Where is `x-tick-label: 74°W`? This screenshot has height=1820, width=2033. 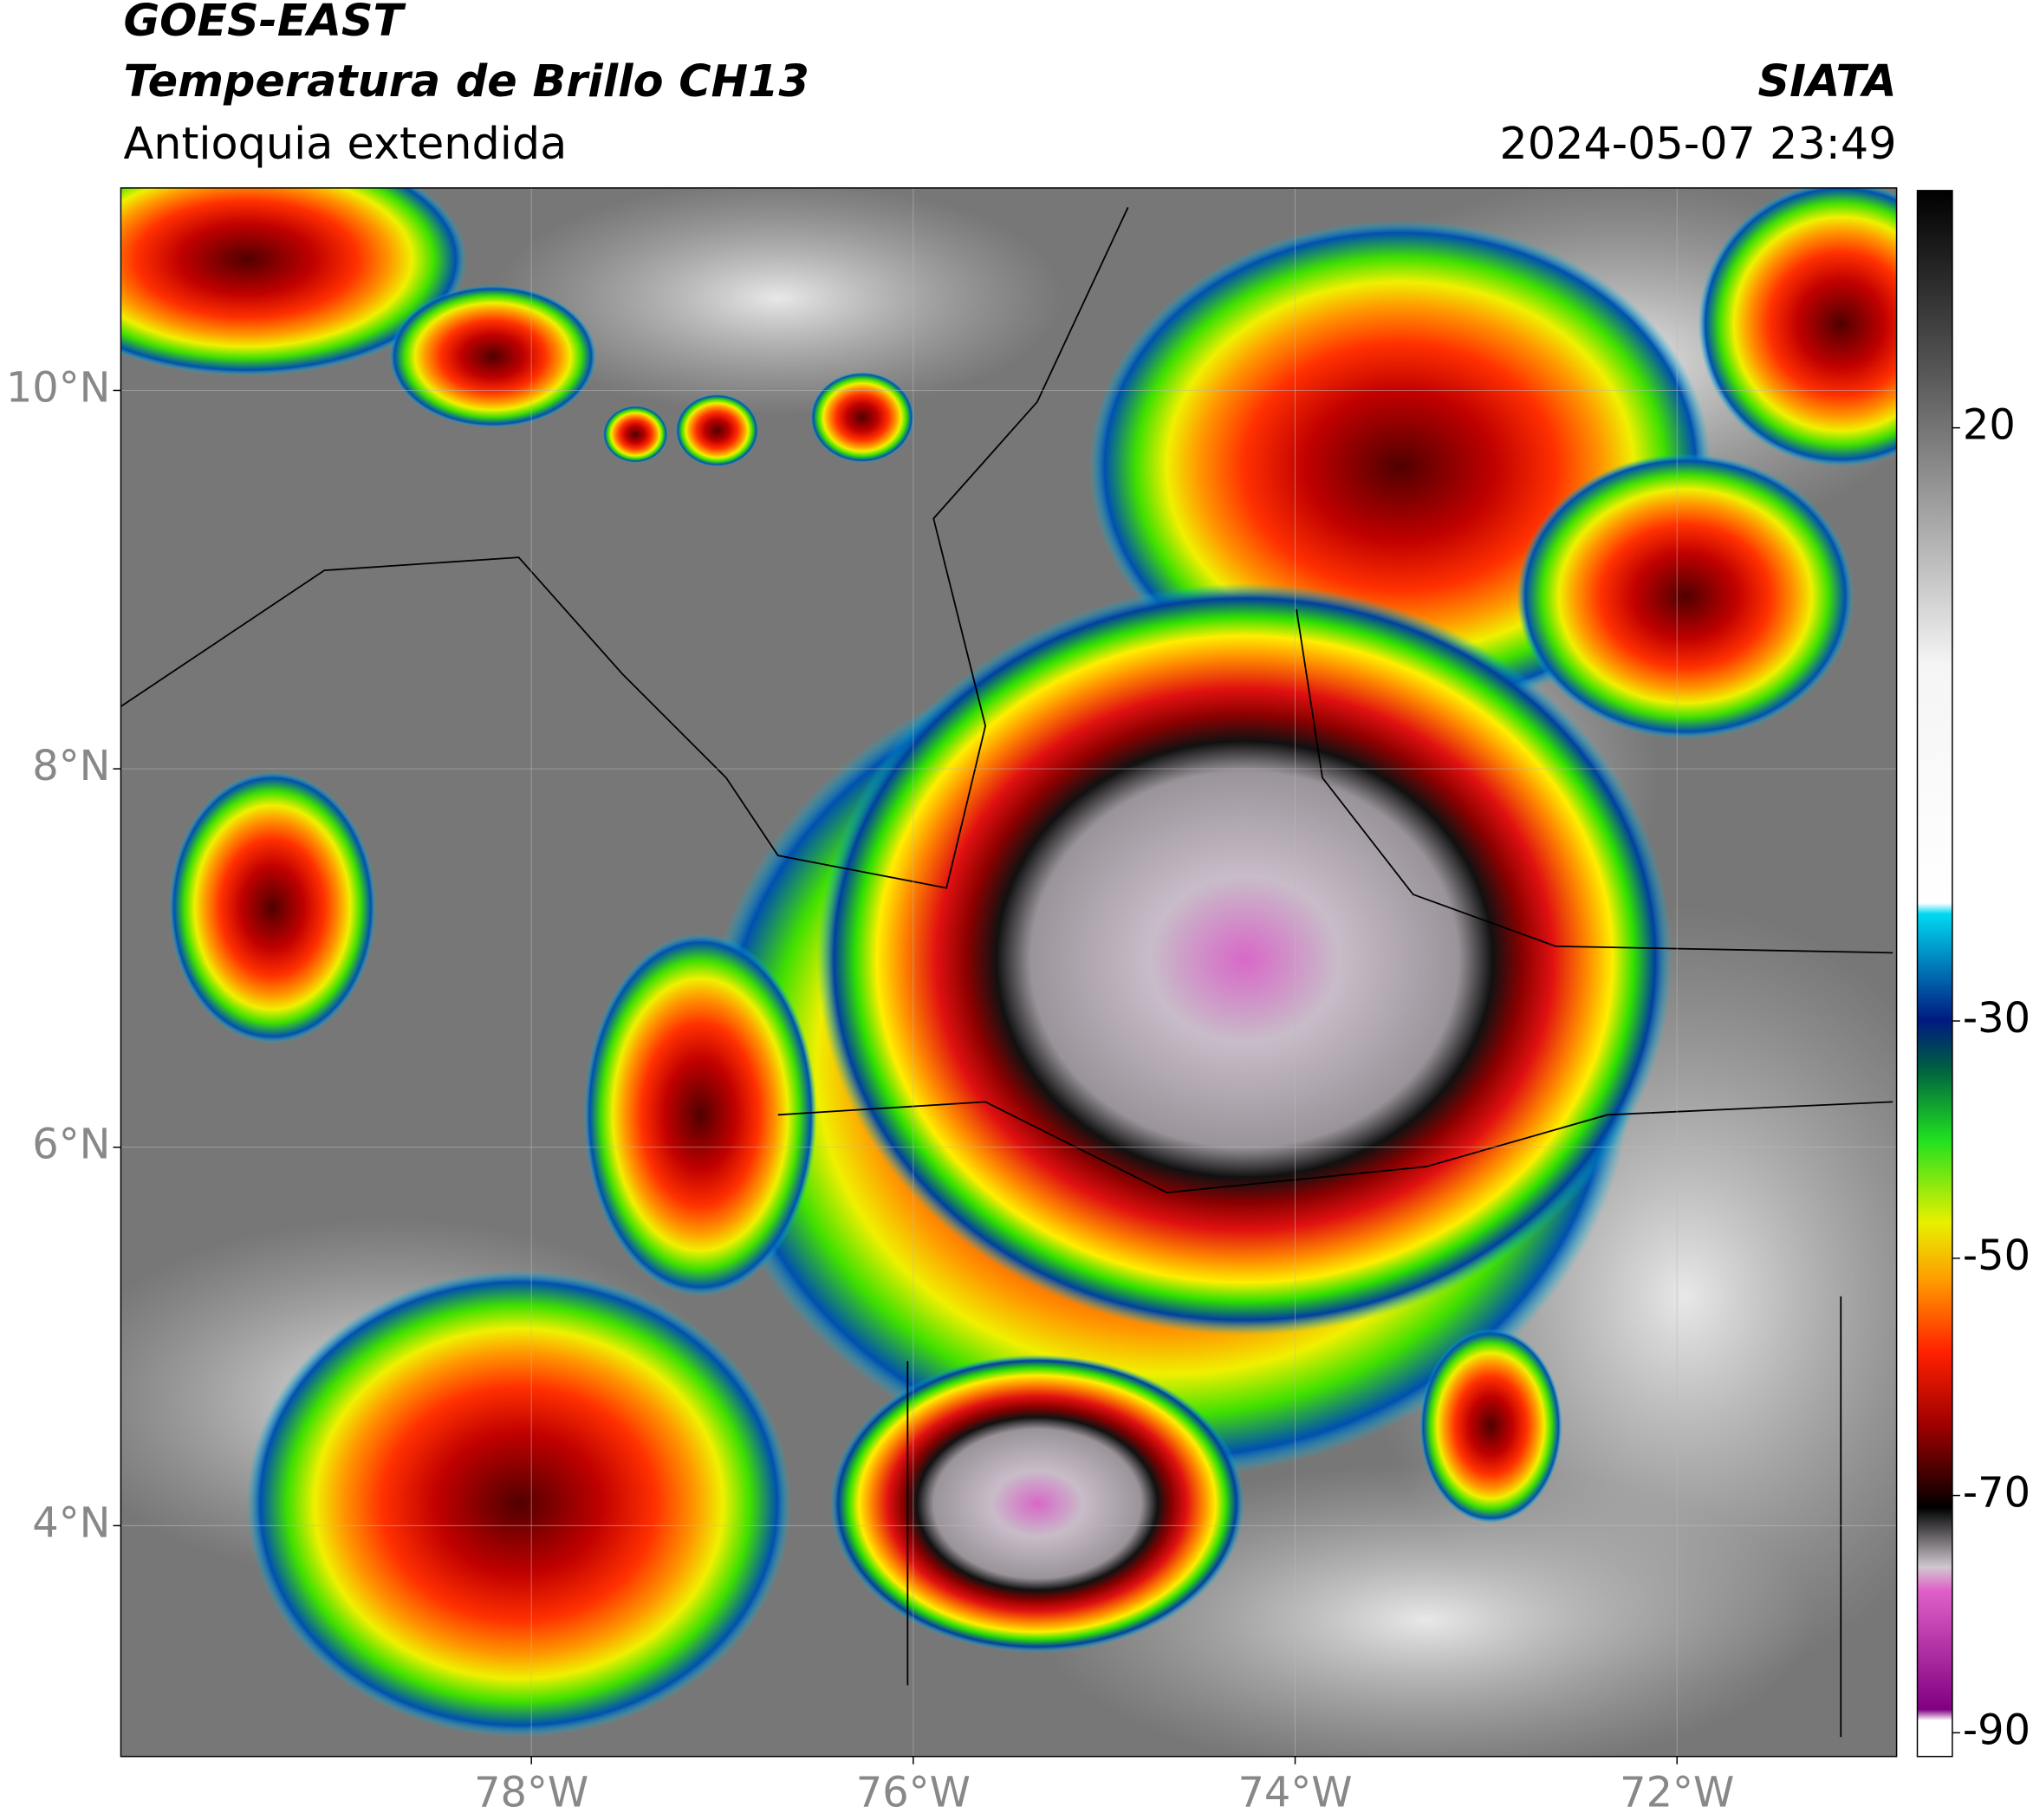
x-tick-label: 74°W is located at coordinates (1294, 1793).